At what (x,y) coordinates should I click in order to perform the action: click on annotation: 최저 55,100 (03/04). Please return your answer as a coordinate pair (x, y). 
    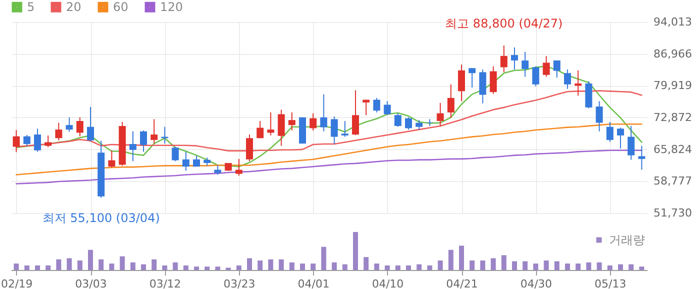
    Looking at the image, I should click on (101, 217).